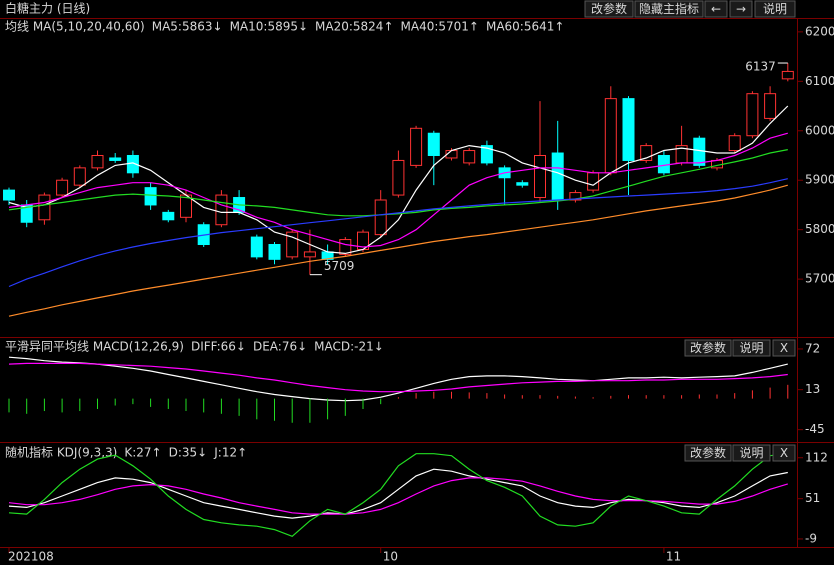  I want to click on y-tick-label: 6000, so click(819, 130).